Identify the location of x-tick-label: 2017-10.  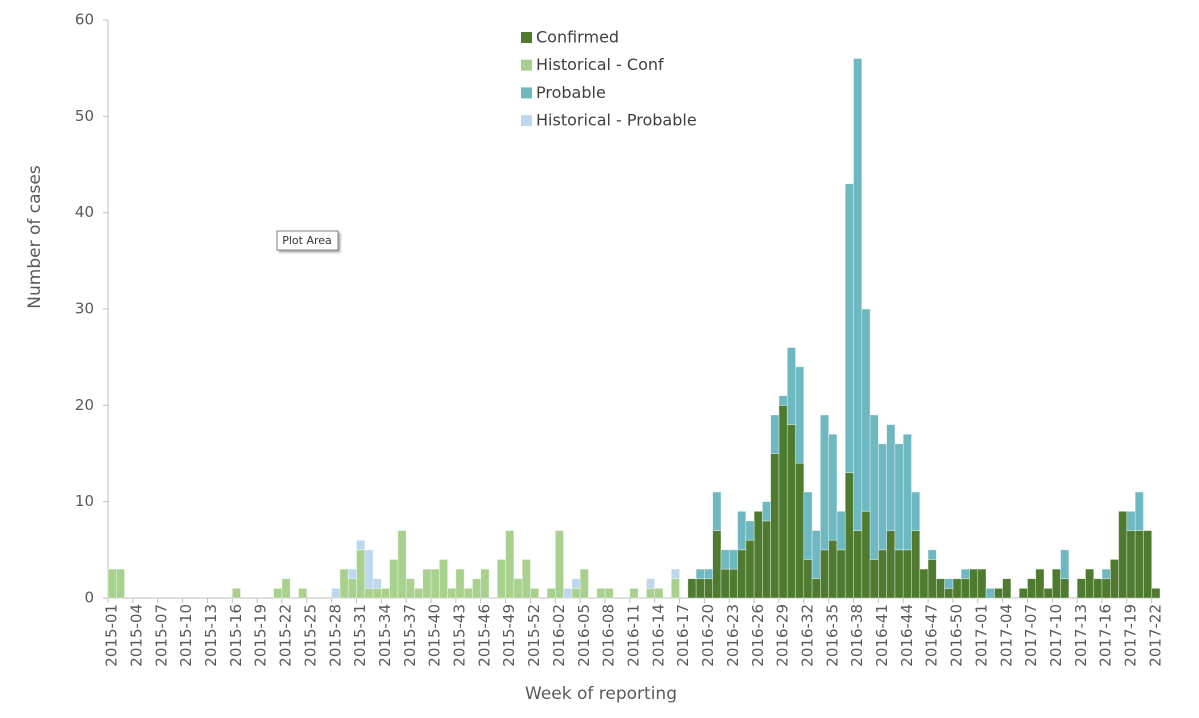
(1056, 635).